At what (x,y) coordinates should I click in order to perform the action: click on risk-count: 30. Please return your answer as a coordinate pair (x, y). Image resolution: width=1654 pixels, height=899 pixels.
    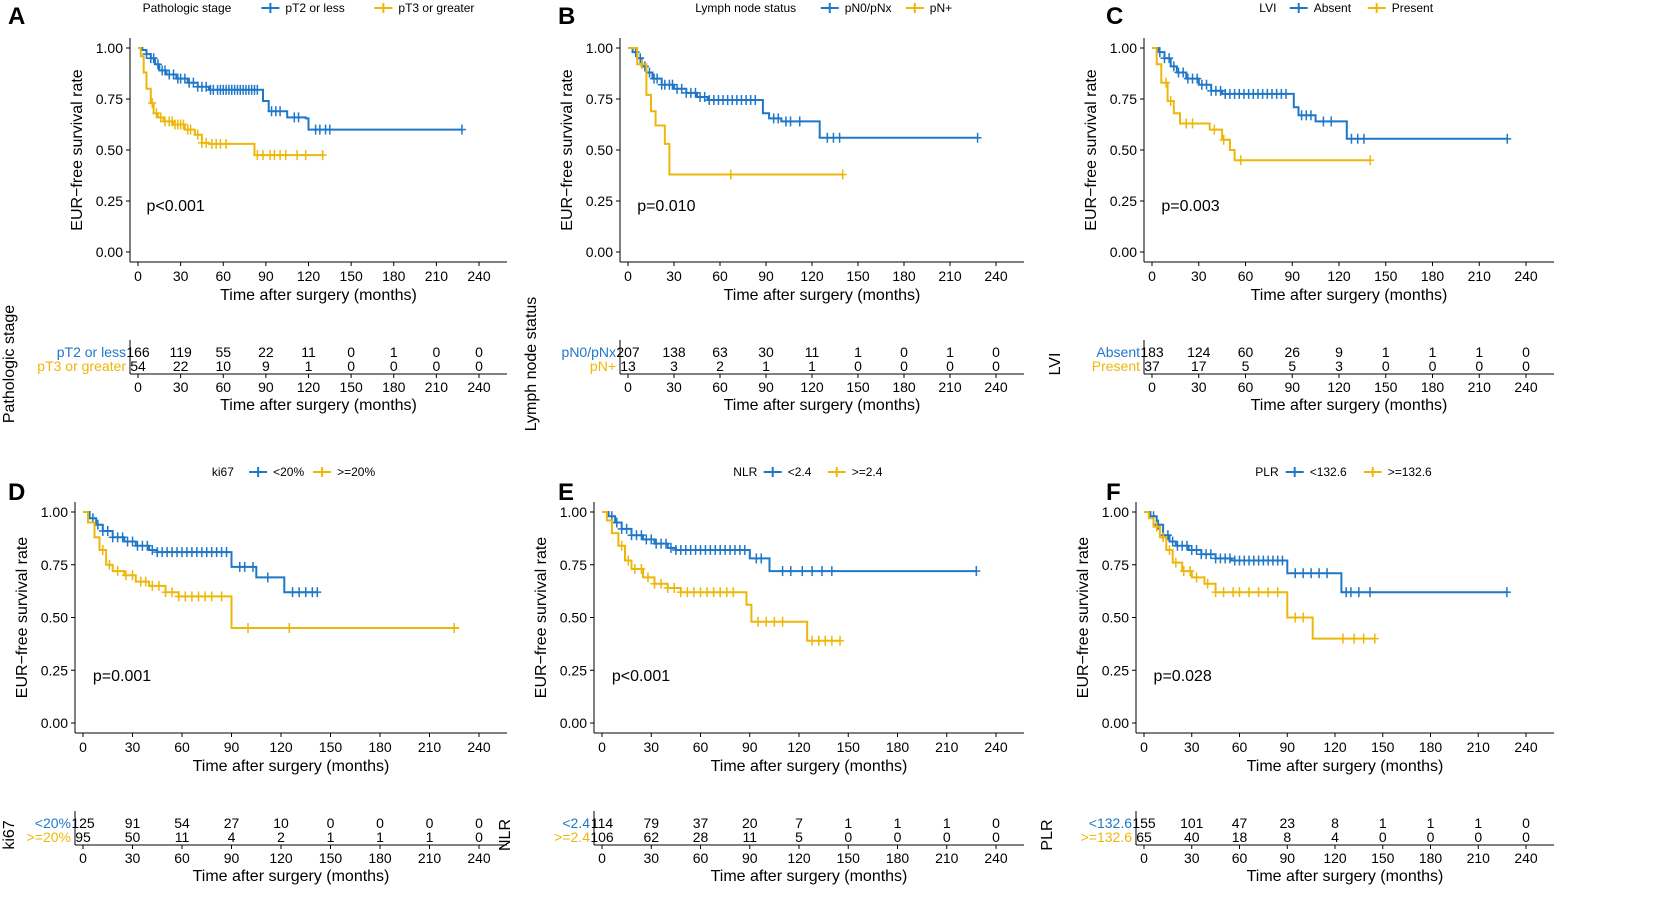
    Looking at the image, I should click on (766, 352).